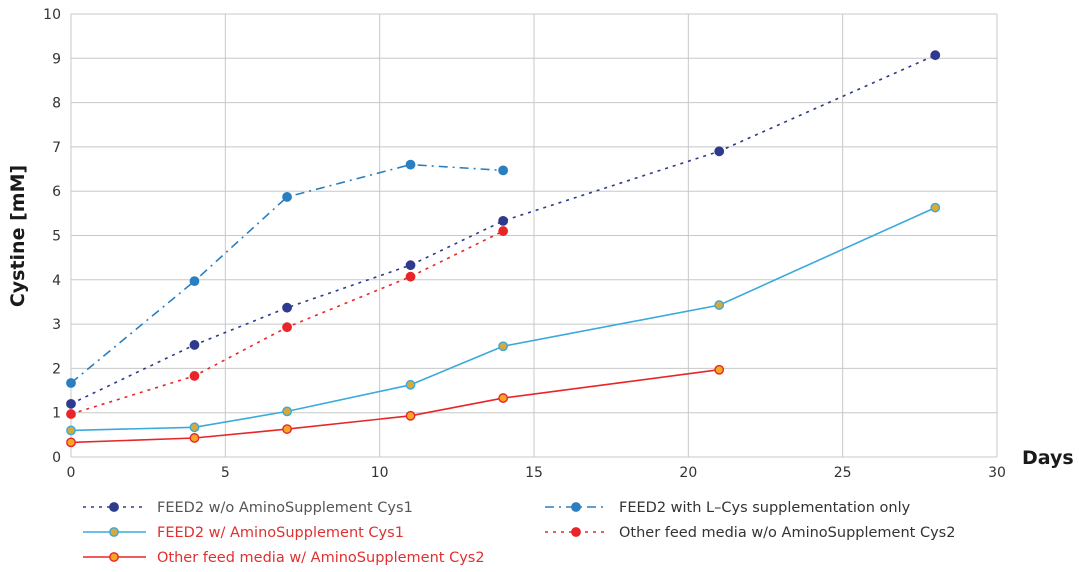 Image resolution: width=1079 pixels, height=572 pixels. I want to click on y-tick-label: 3, so click(56, 325).